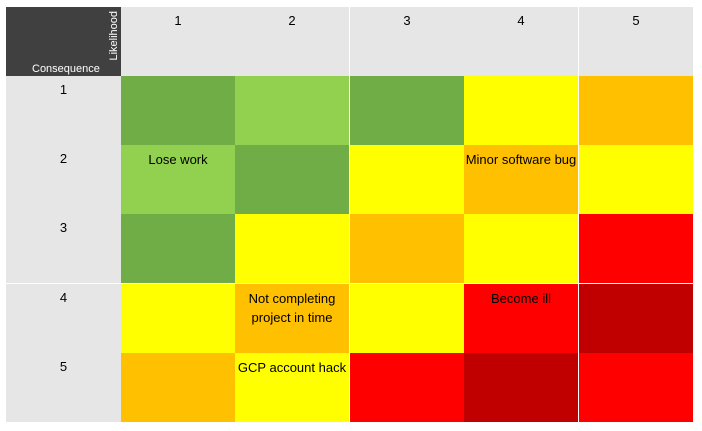 The image size is (702, 431). What do you see at coordinates (178, 159) in the screenshot?
I see `risk-item-label: Lose work` at bounding box center [178, 159].